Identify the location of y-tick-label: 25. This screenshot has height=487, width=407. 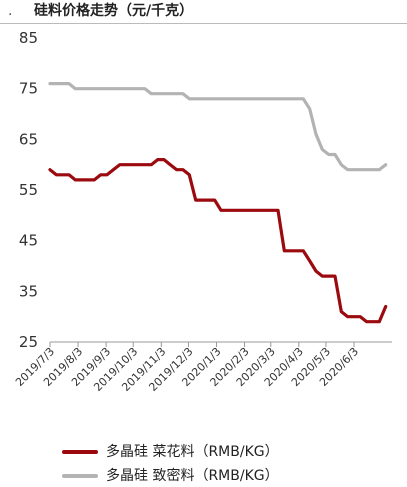
(28, 342).